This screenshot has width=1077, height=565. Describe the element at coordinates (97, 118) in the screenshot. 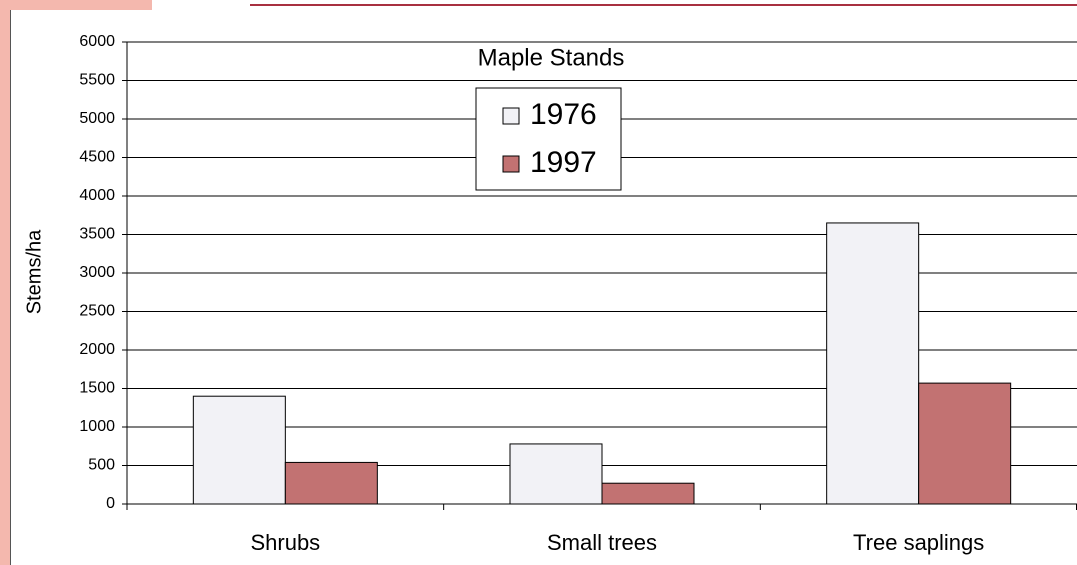

I see `y-tick-label: 5000` at that location.